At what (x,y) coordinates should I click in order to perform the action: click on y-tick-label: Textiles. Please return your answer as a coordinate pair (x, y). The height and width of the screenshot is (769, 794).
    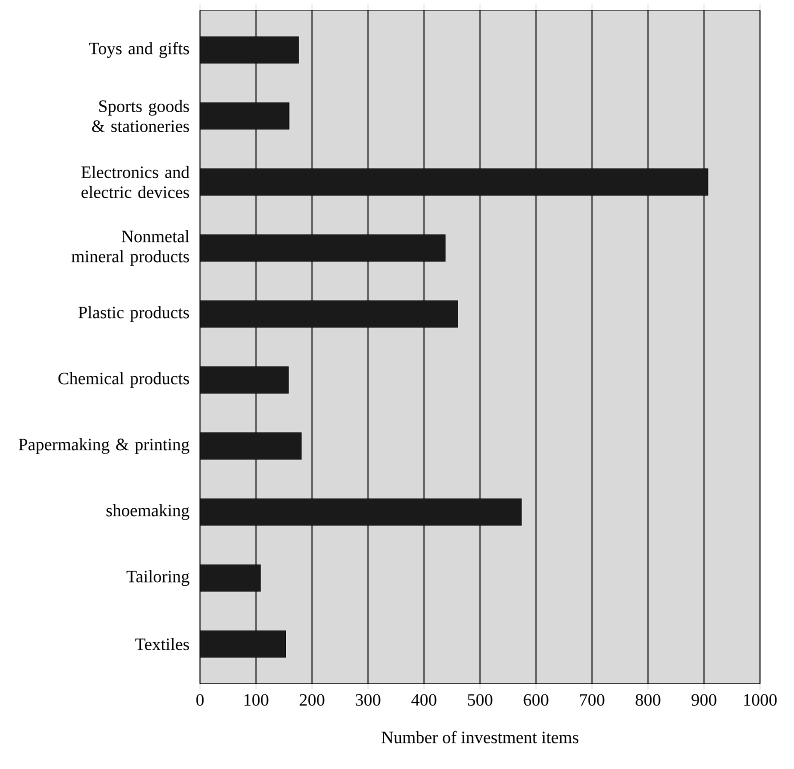
    Looking at the image, I should click on (162, 644).